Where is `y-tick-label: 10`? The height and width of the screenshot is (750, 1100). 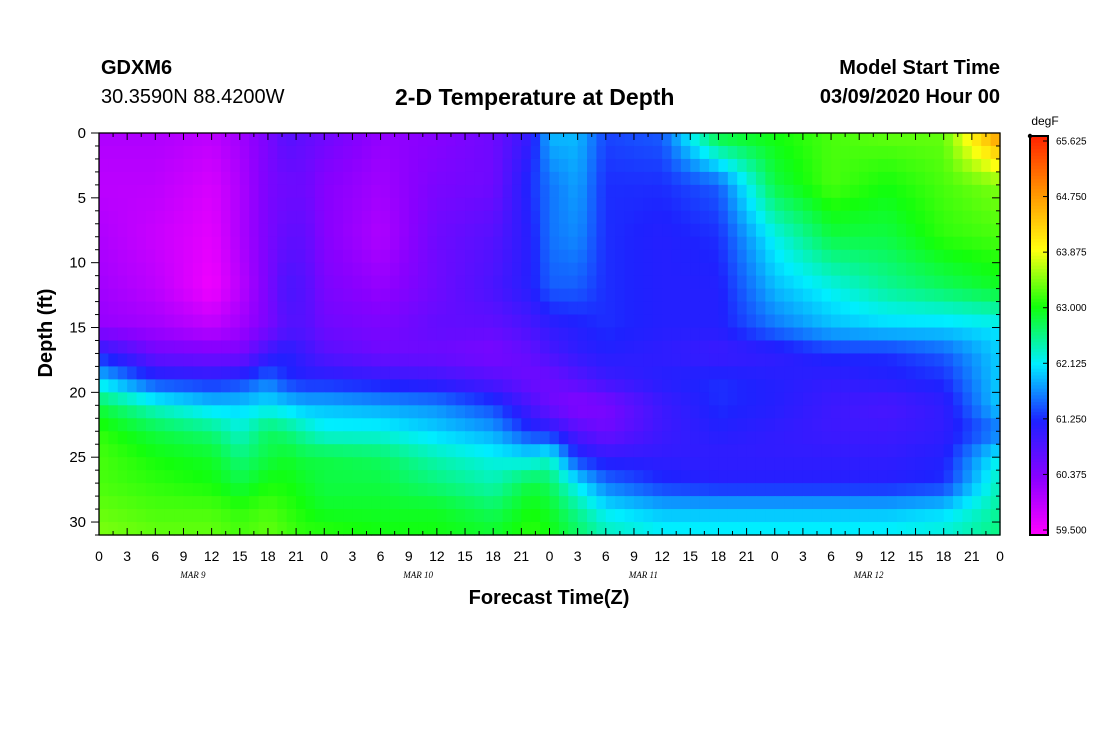 y-tick-label: 10 is located at coordinates (77, 263).